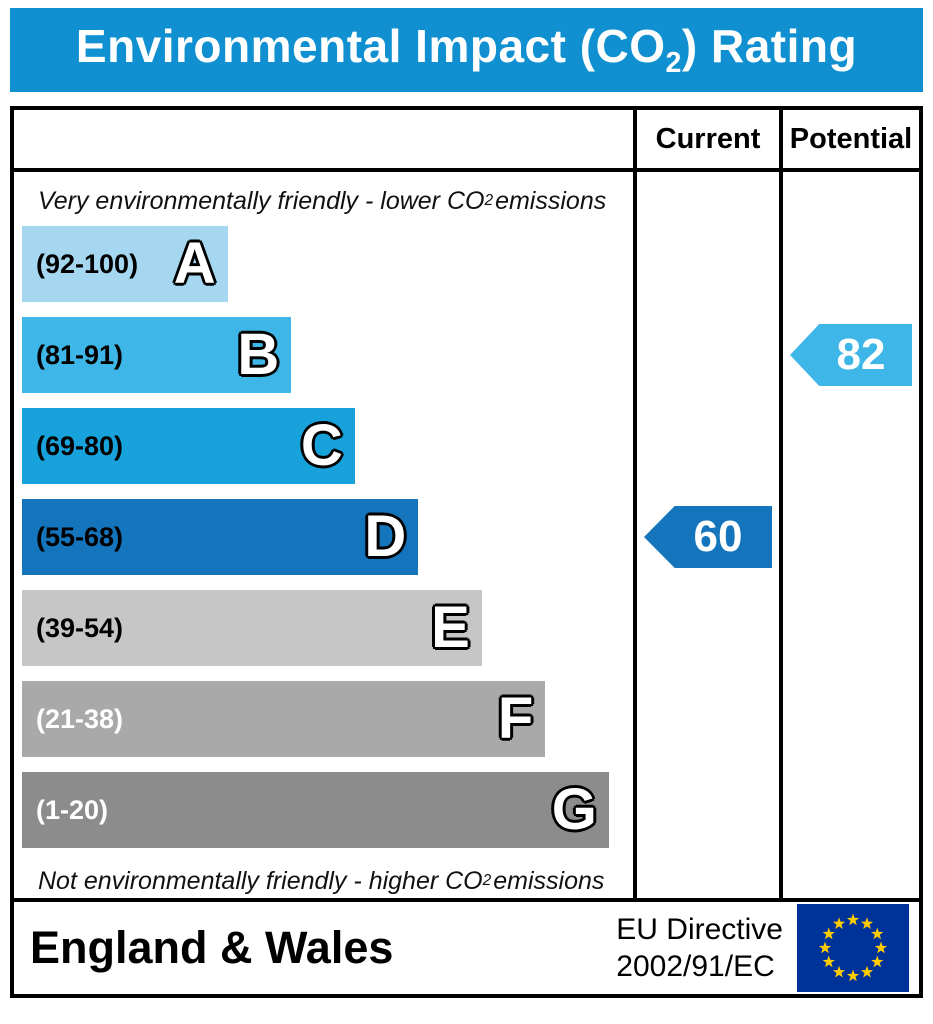 This screenshot has width=933, height=1024. Describe the element at coordinates (699, 929) in the screenshot. I see `eu-directive-line1: EU Directive` at that location.